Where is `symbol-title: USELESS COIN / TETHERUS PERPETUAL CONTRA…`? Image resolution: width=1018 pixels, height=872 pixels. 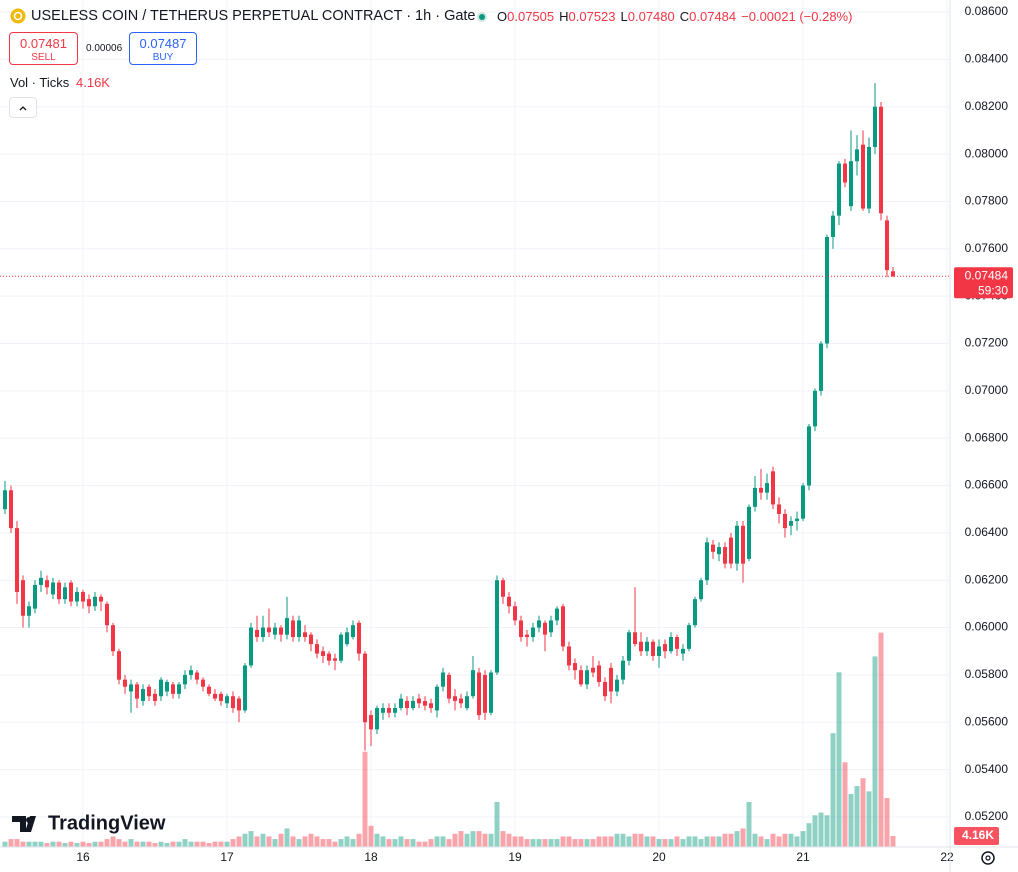
symbol-title: USELESS COIN / TETHERUS PERPETUAL CONTRA… is located at coordinates (253, 16).